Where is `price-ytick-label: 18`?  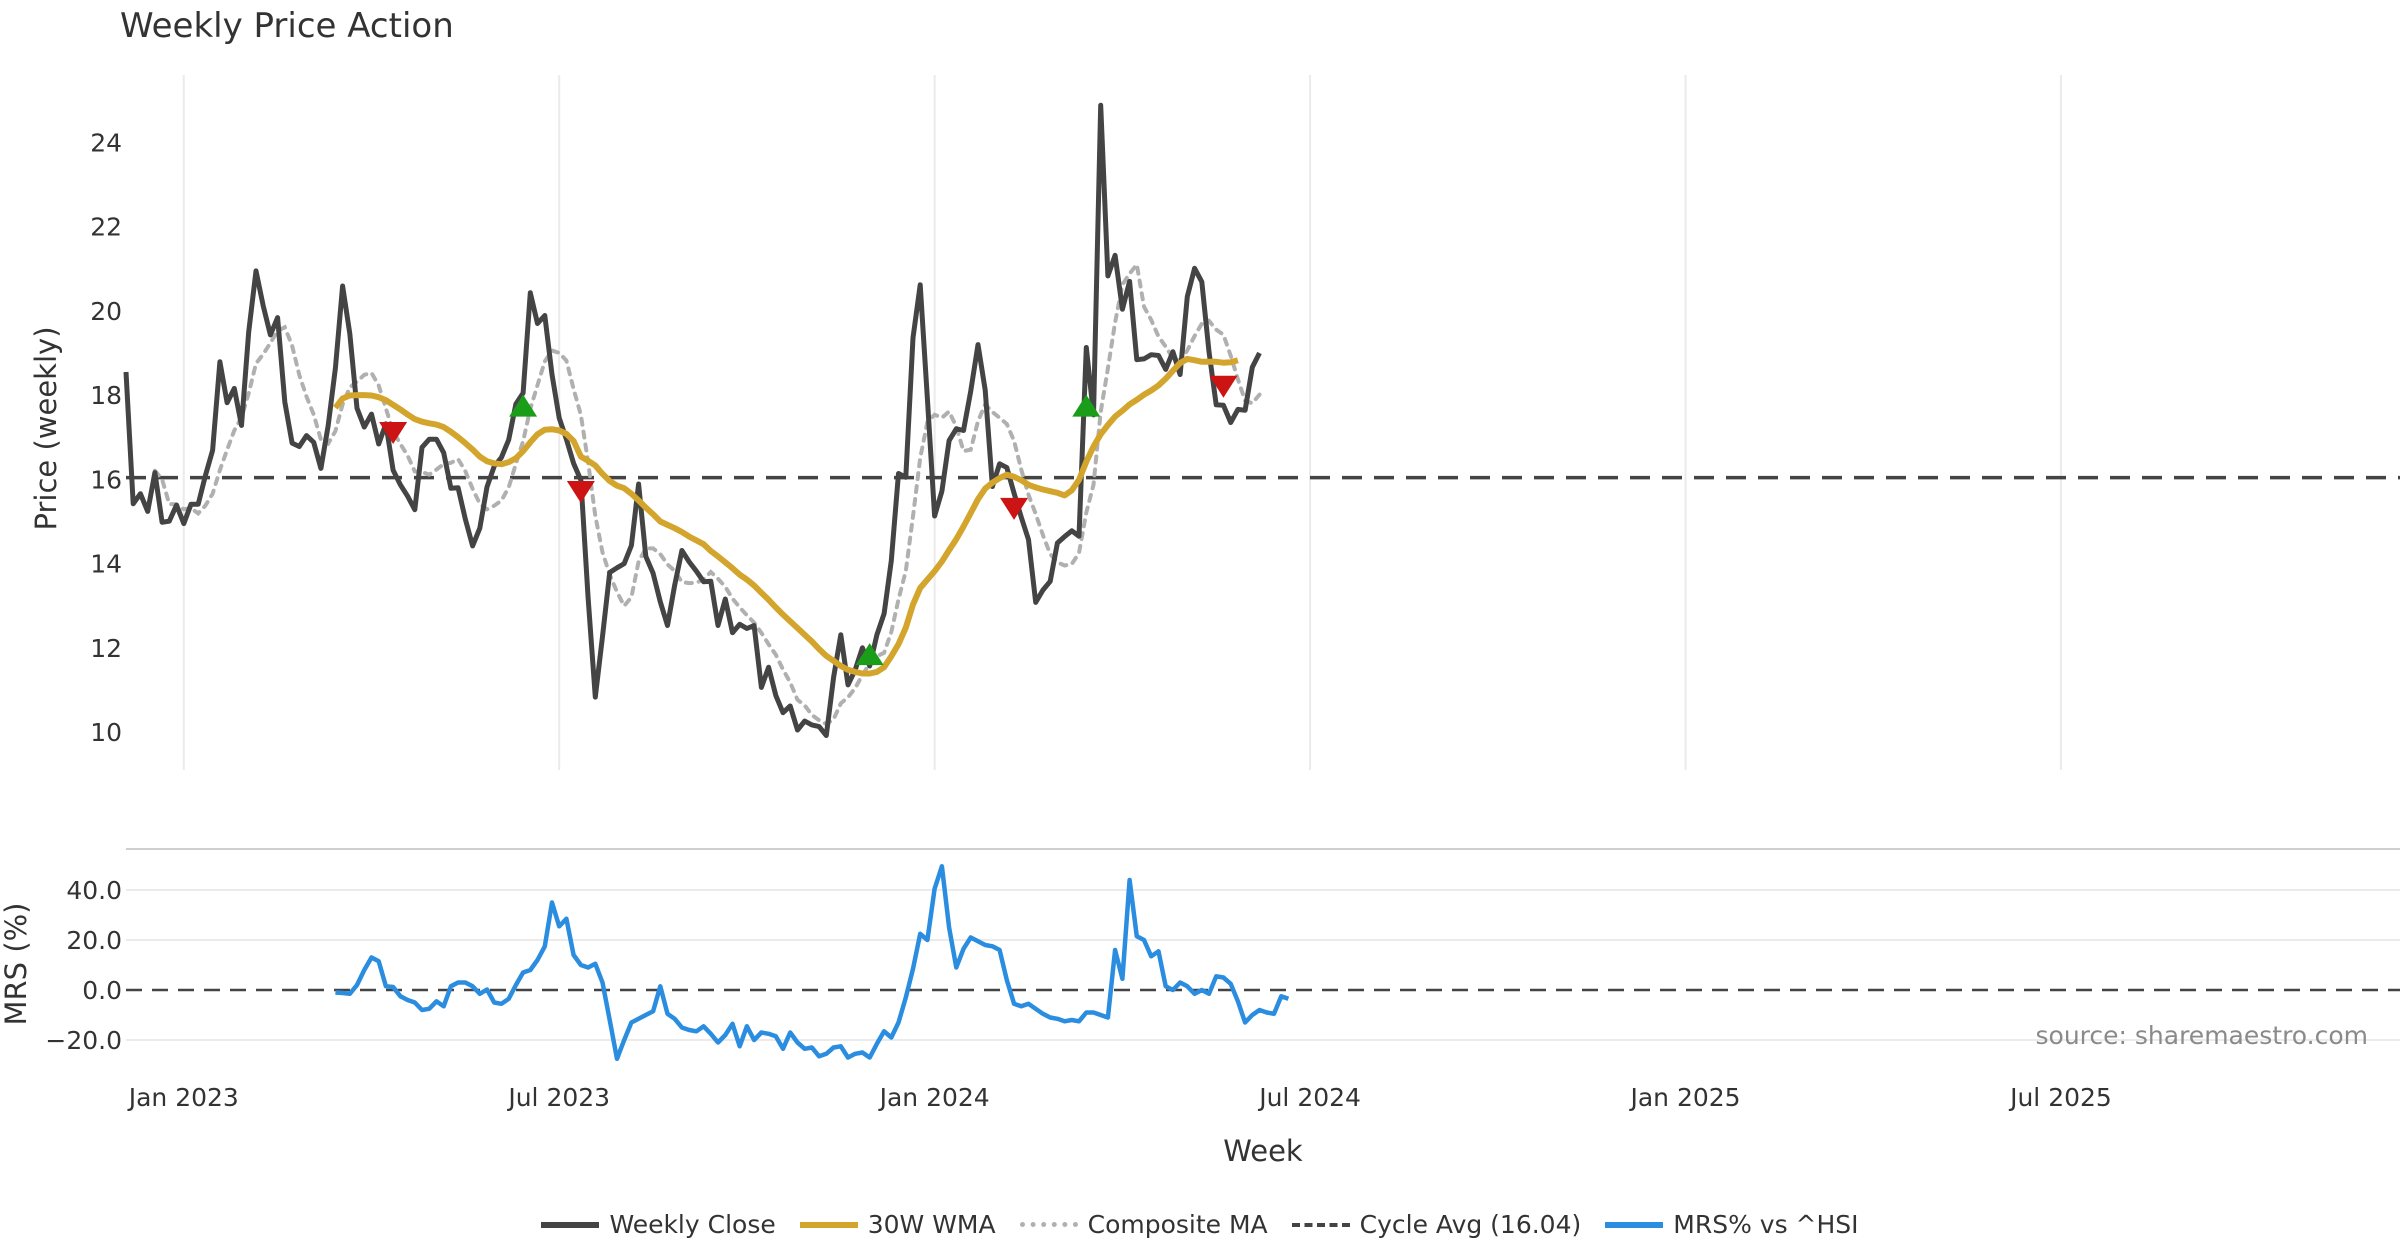
price-ytick-label: 18 is located at coordinates (106, 395).